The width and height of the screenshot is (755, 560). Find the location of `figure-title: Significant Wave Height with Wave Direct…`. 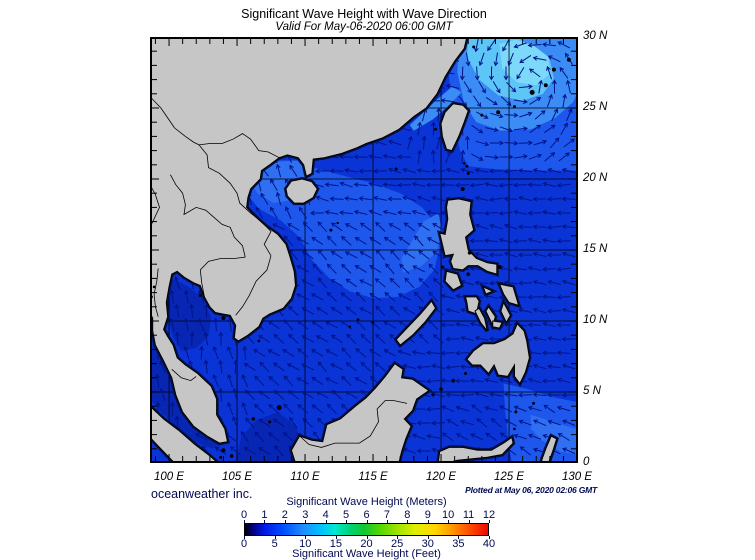

figure-title: Significant Wave Height with Wave Direct… is located at coordinates (364, 14).